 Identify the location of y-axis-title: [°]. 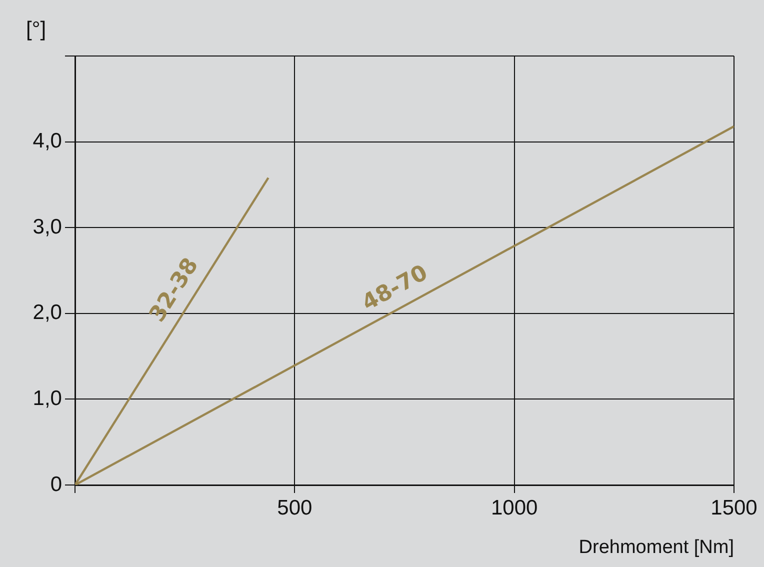
(36, 30).